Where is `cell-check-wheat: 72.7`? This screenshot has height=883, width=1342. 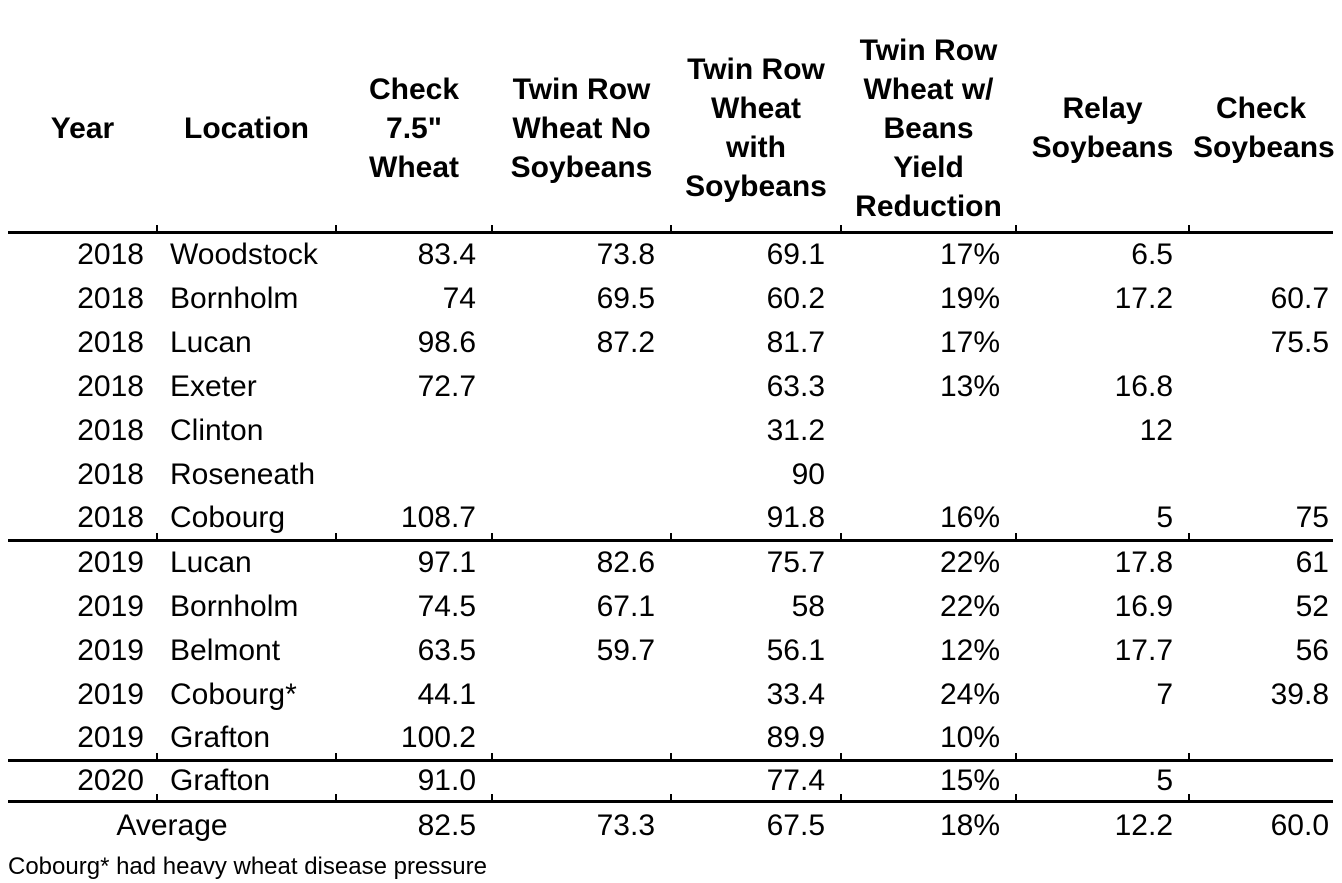
cell-check-wheat: 72.7 is located at coordinates (446, 386).